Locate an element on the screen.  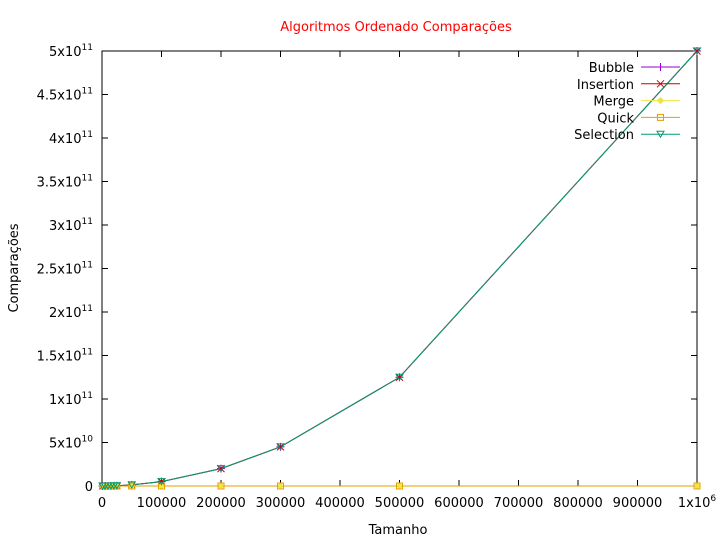
y-tick-label: 3x10¹¹ is located at coordinates (71, 225).